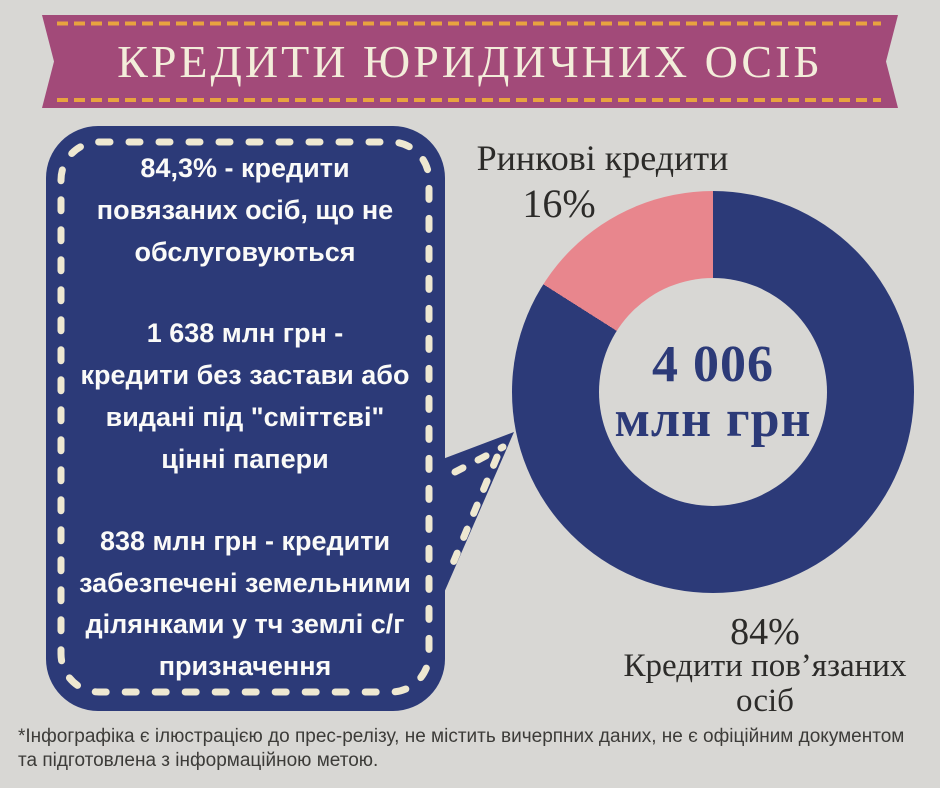 This screenshot has width=940, height=788. I want to click on donut-hole: 4 006 млн грн, so click(713, 392).